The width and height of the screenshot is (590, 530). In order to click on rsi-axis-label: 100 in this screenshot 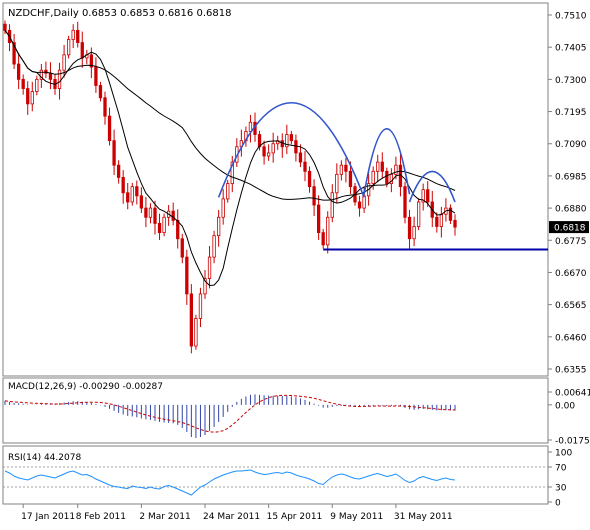, I will do `click(563, 454)`.